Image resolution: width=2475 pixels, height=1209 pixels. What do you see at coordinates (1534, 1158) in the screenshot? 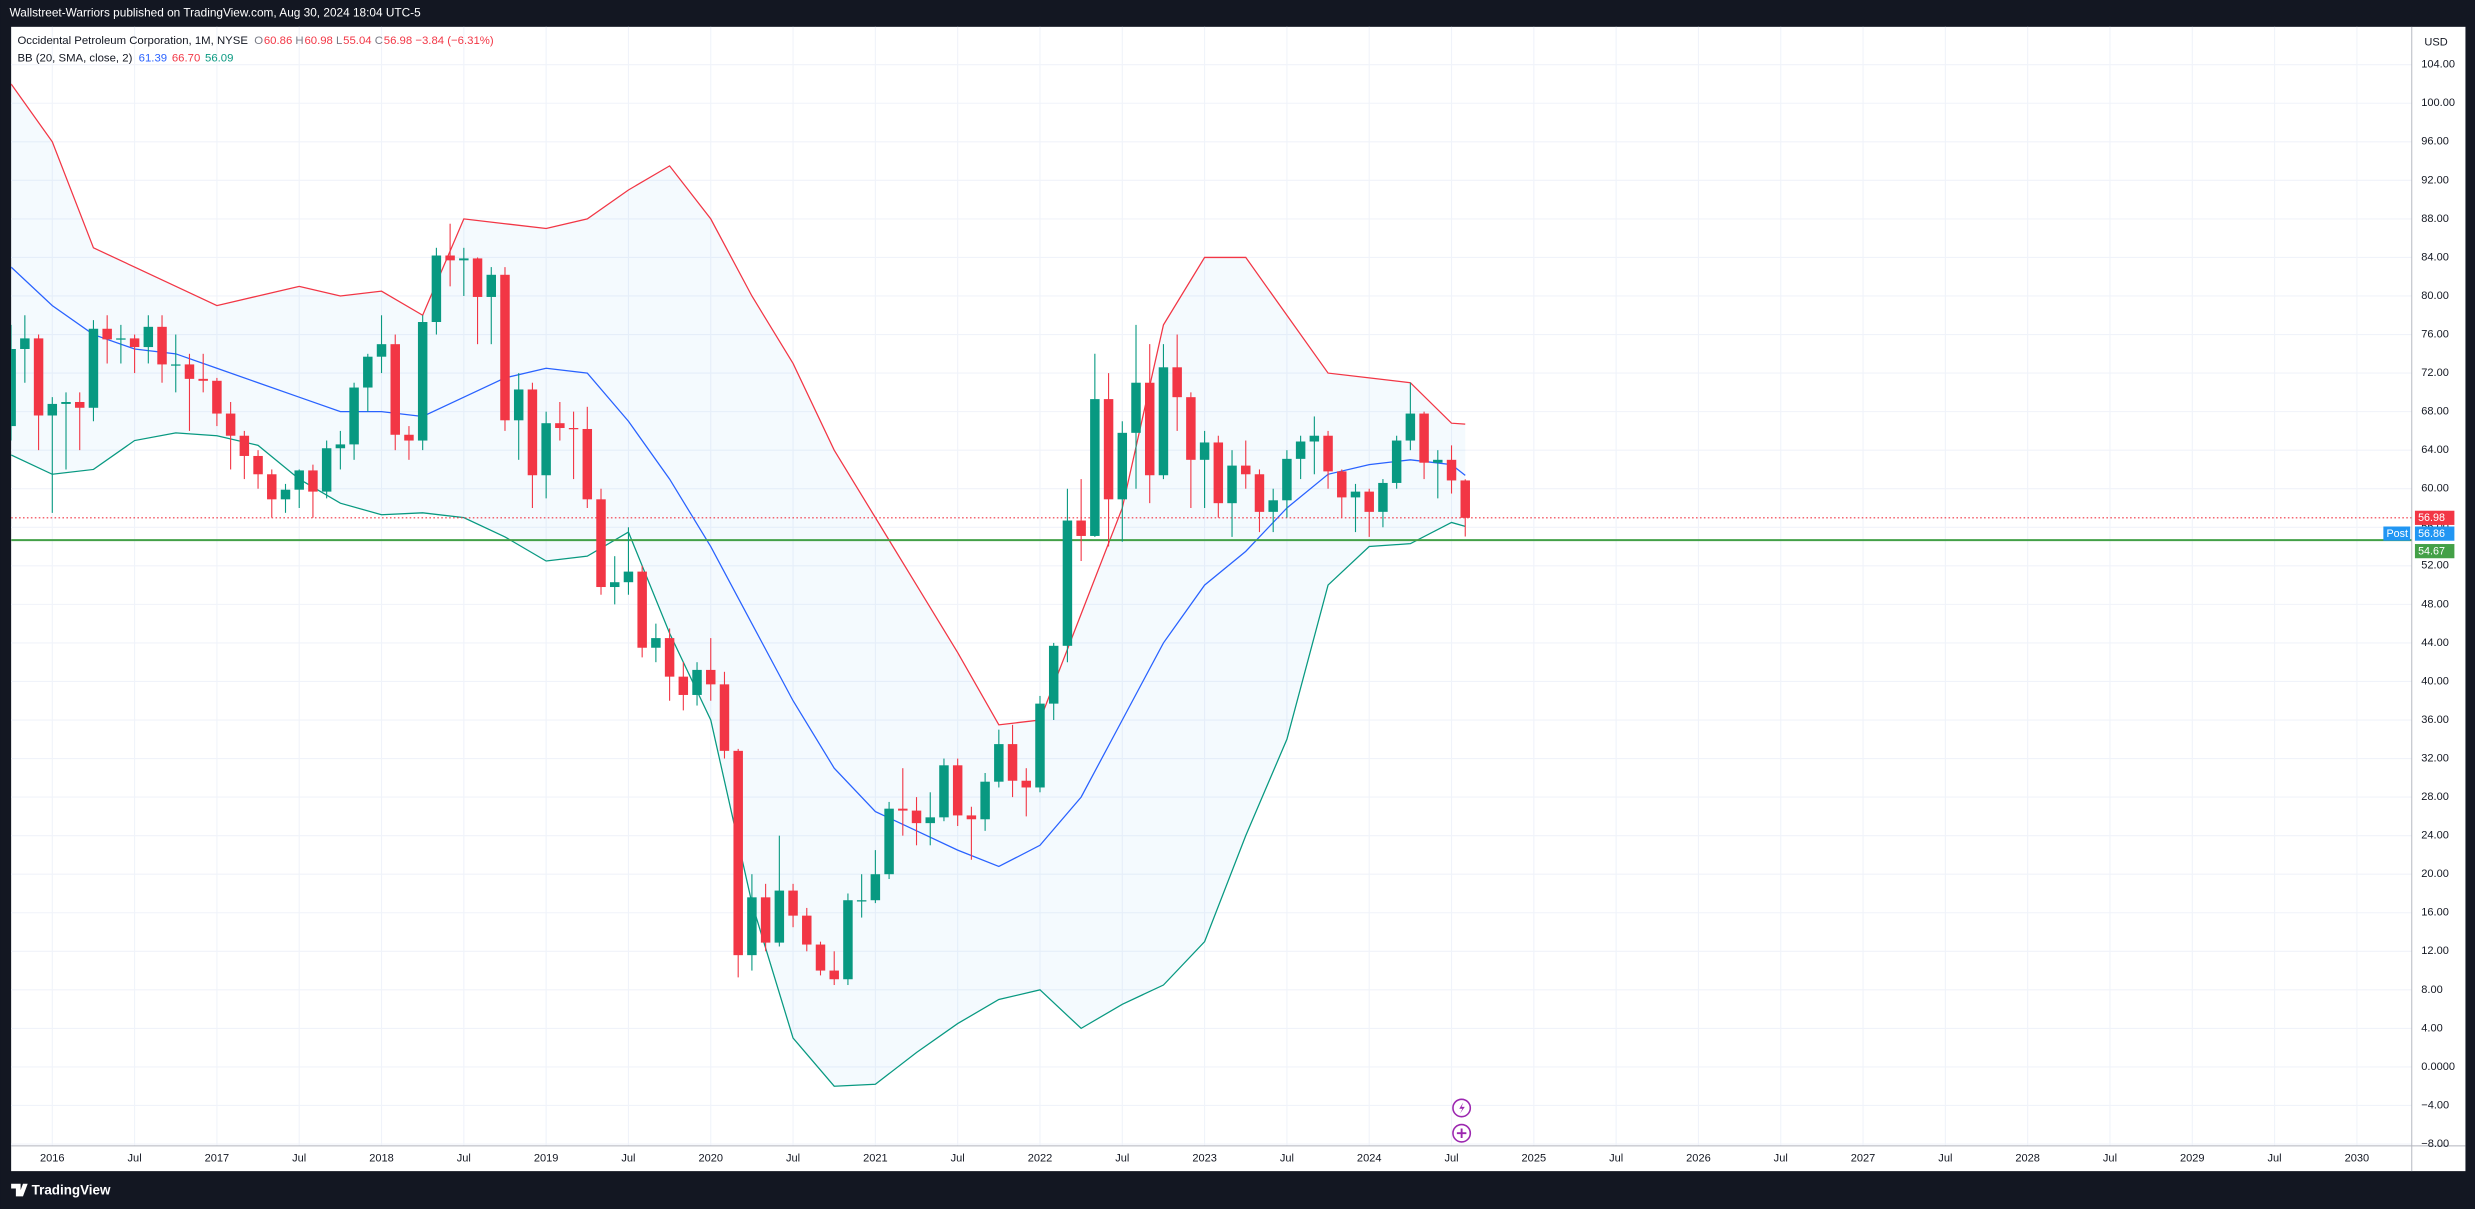
I see `x-tick-label: 2025` at bounding box center [1534, 1158].